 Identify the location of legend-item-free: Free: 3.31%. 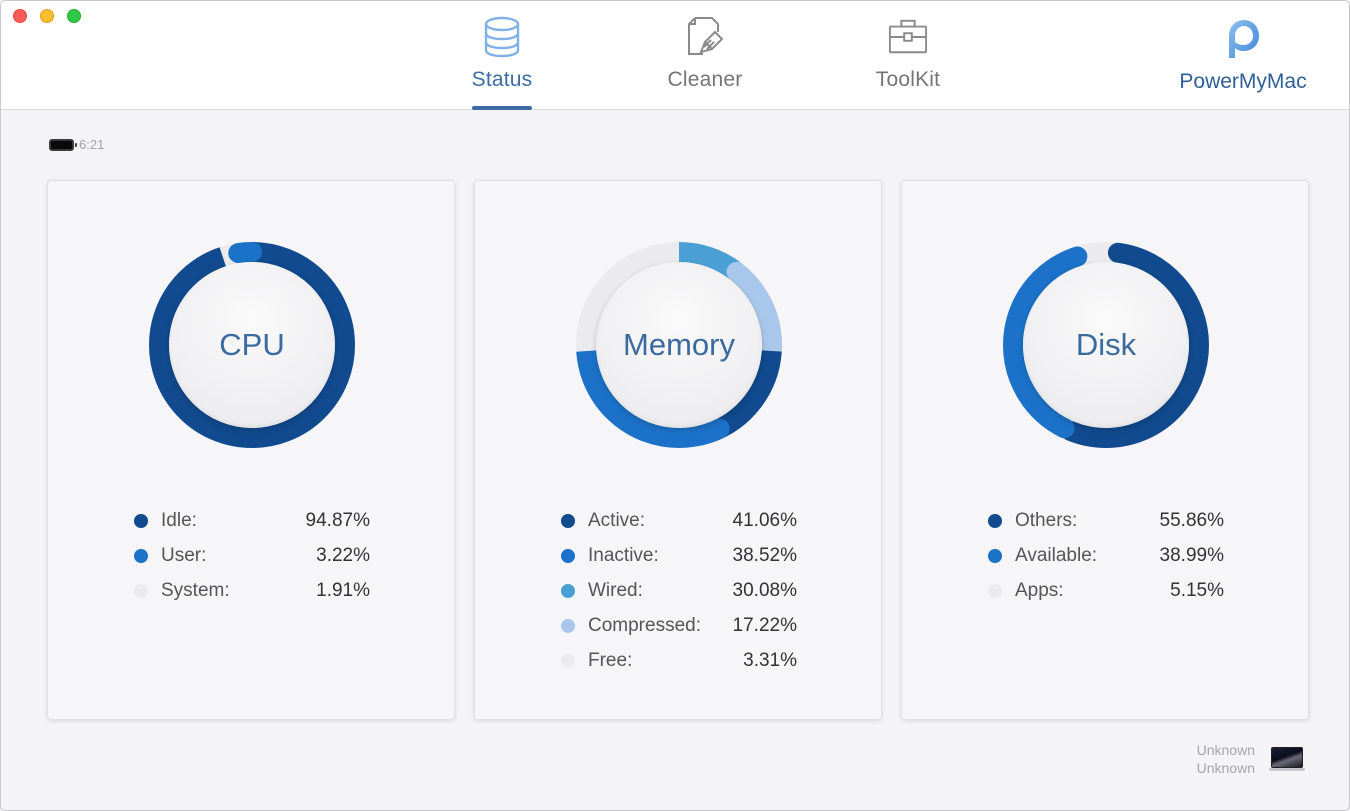
(679, 660).